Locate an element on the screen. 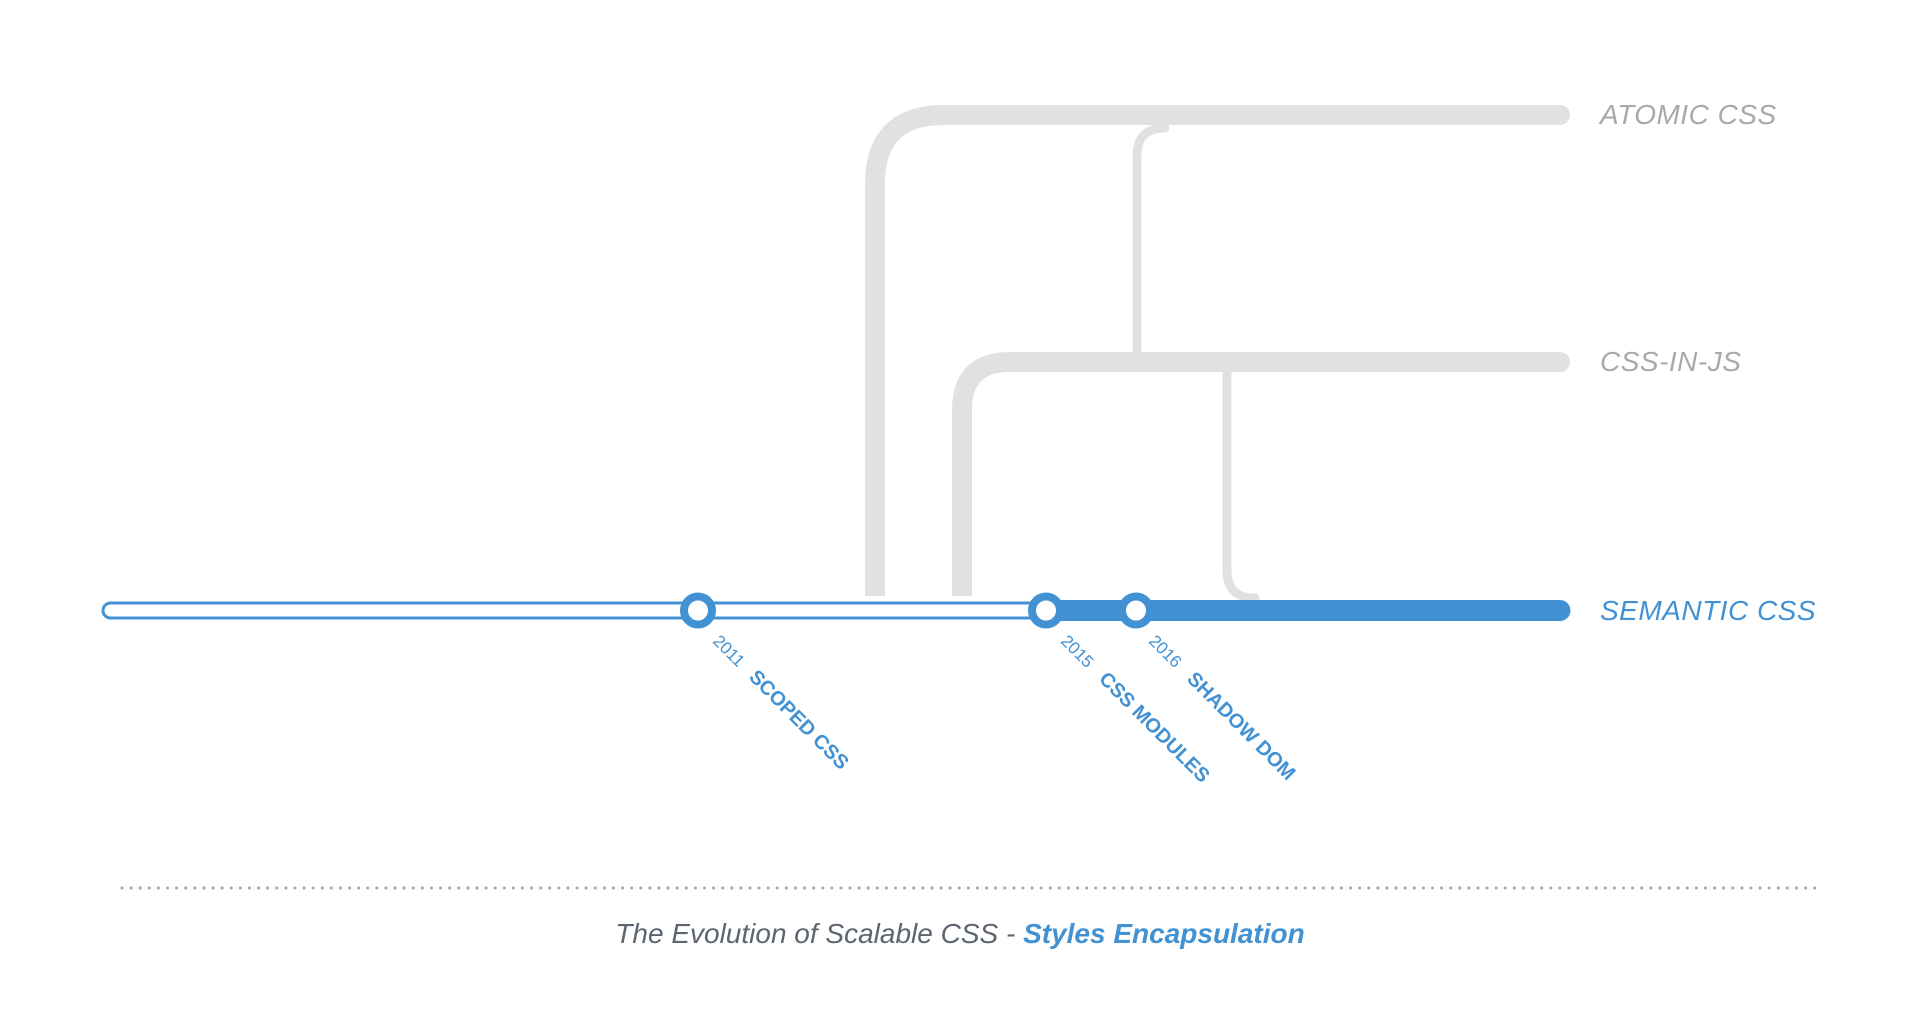 The height and width of the screenshot is (1035, 1920). milestone-label: SCOPED CSS is located at coordinates (798, 720).